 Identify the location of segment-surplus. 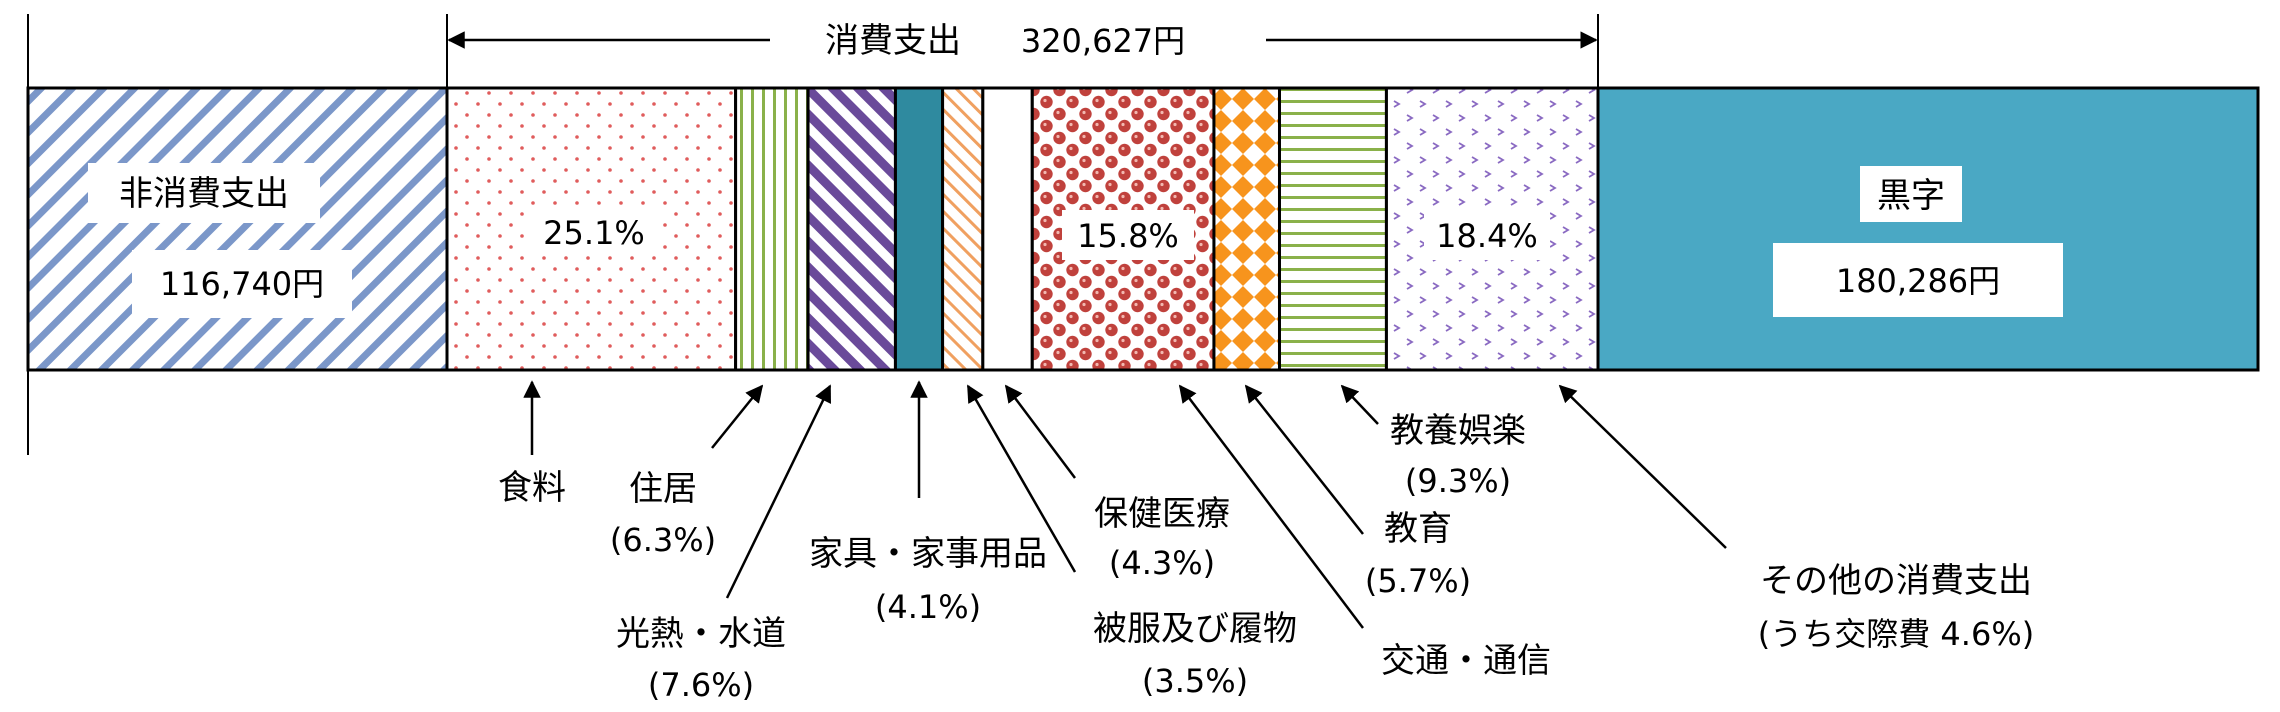
(1928, 229).